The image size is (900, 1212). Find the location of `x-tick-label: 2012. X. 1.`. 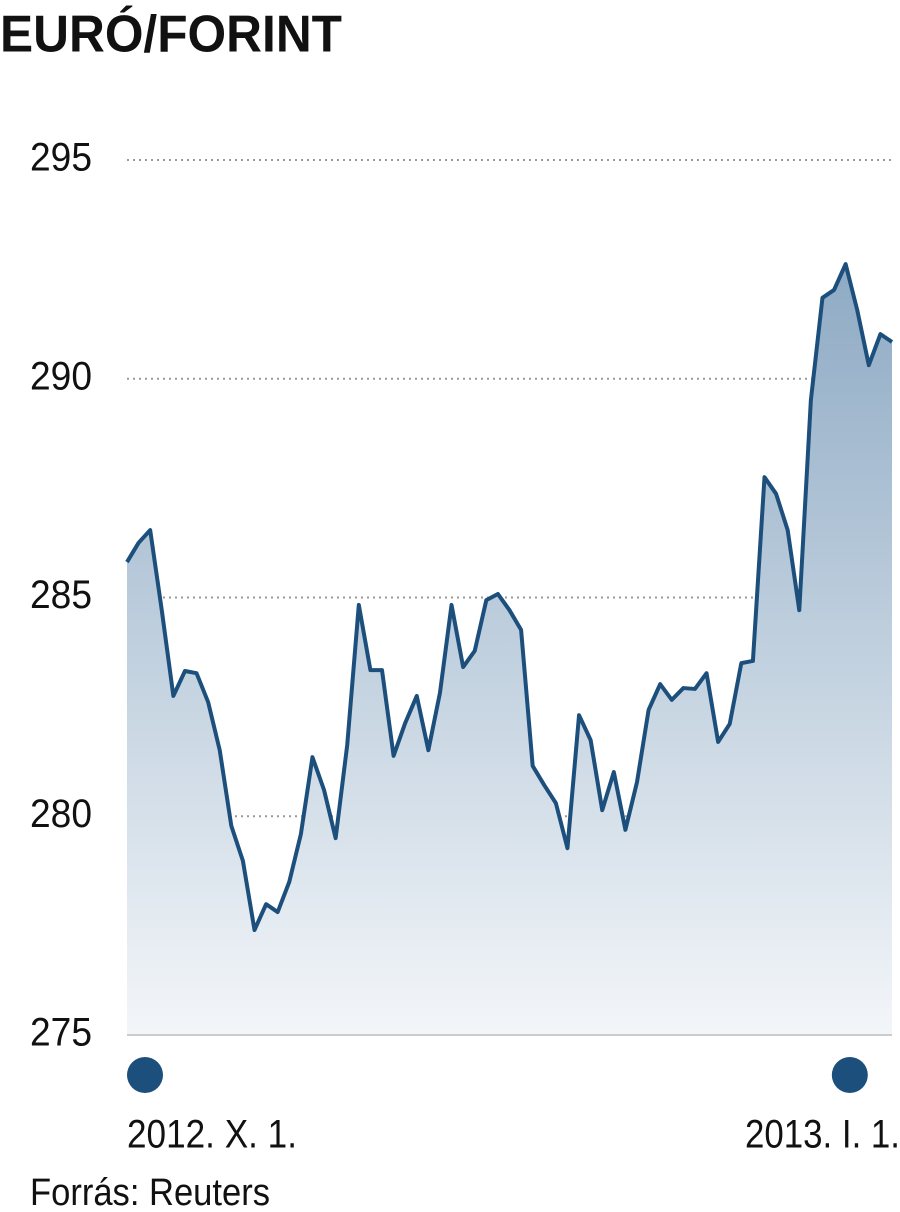

x-tick-label: 2012. X. 1. is located at coordinates (212, 1135).